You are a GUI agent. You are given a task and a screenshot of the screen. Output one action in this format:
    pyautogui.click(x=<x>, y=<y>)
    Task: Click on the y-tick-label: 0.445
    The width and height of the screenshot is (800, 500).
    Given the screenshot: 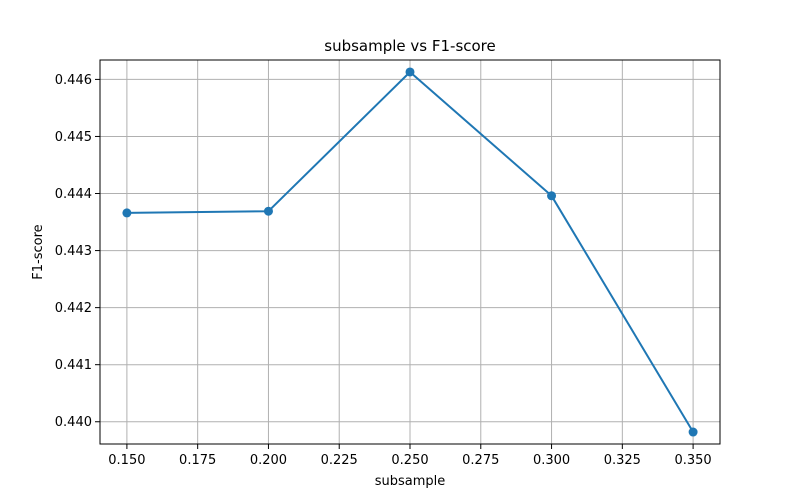 What is the action you would take?
    pyautogui.click(x=73, y=137)
    